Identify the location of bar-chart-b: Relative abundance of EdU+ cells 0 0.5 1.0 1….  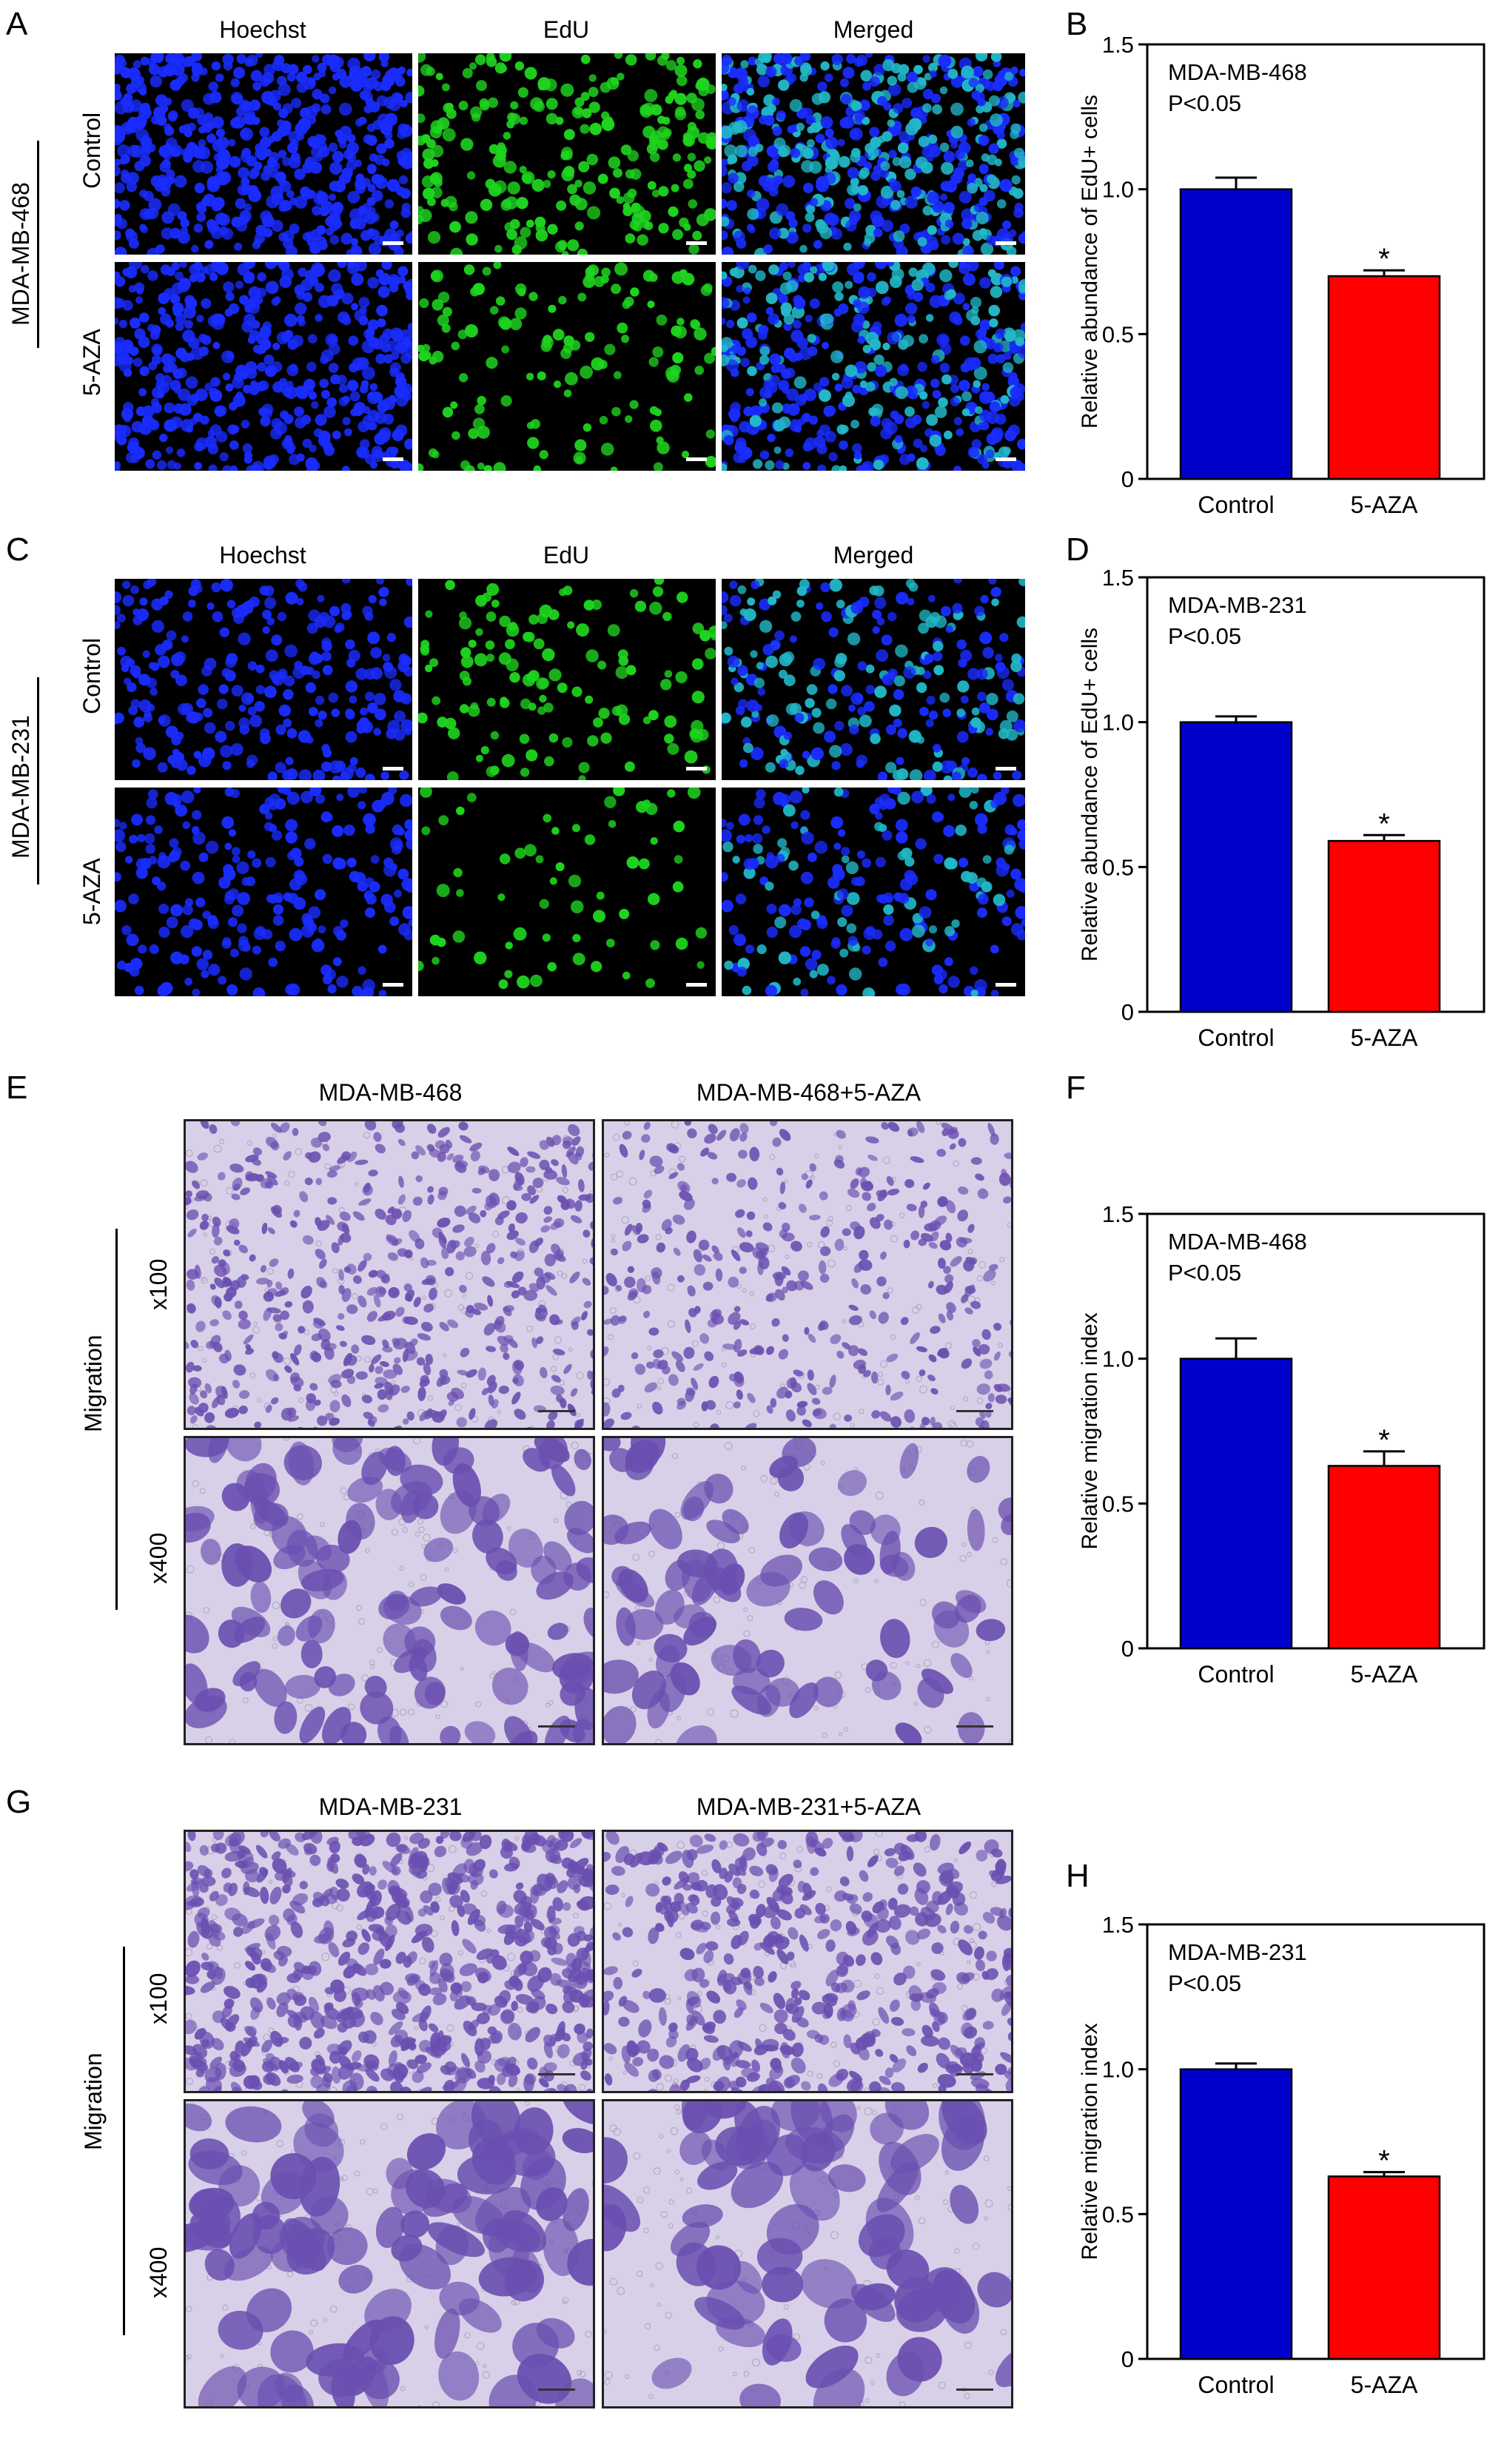
(1283, 275).